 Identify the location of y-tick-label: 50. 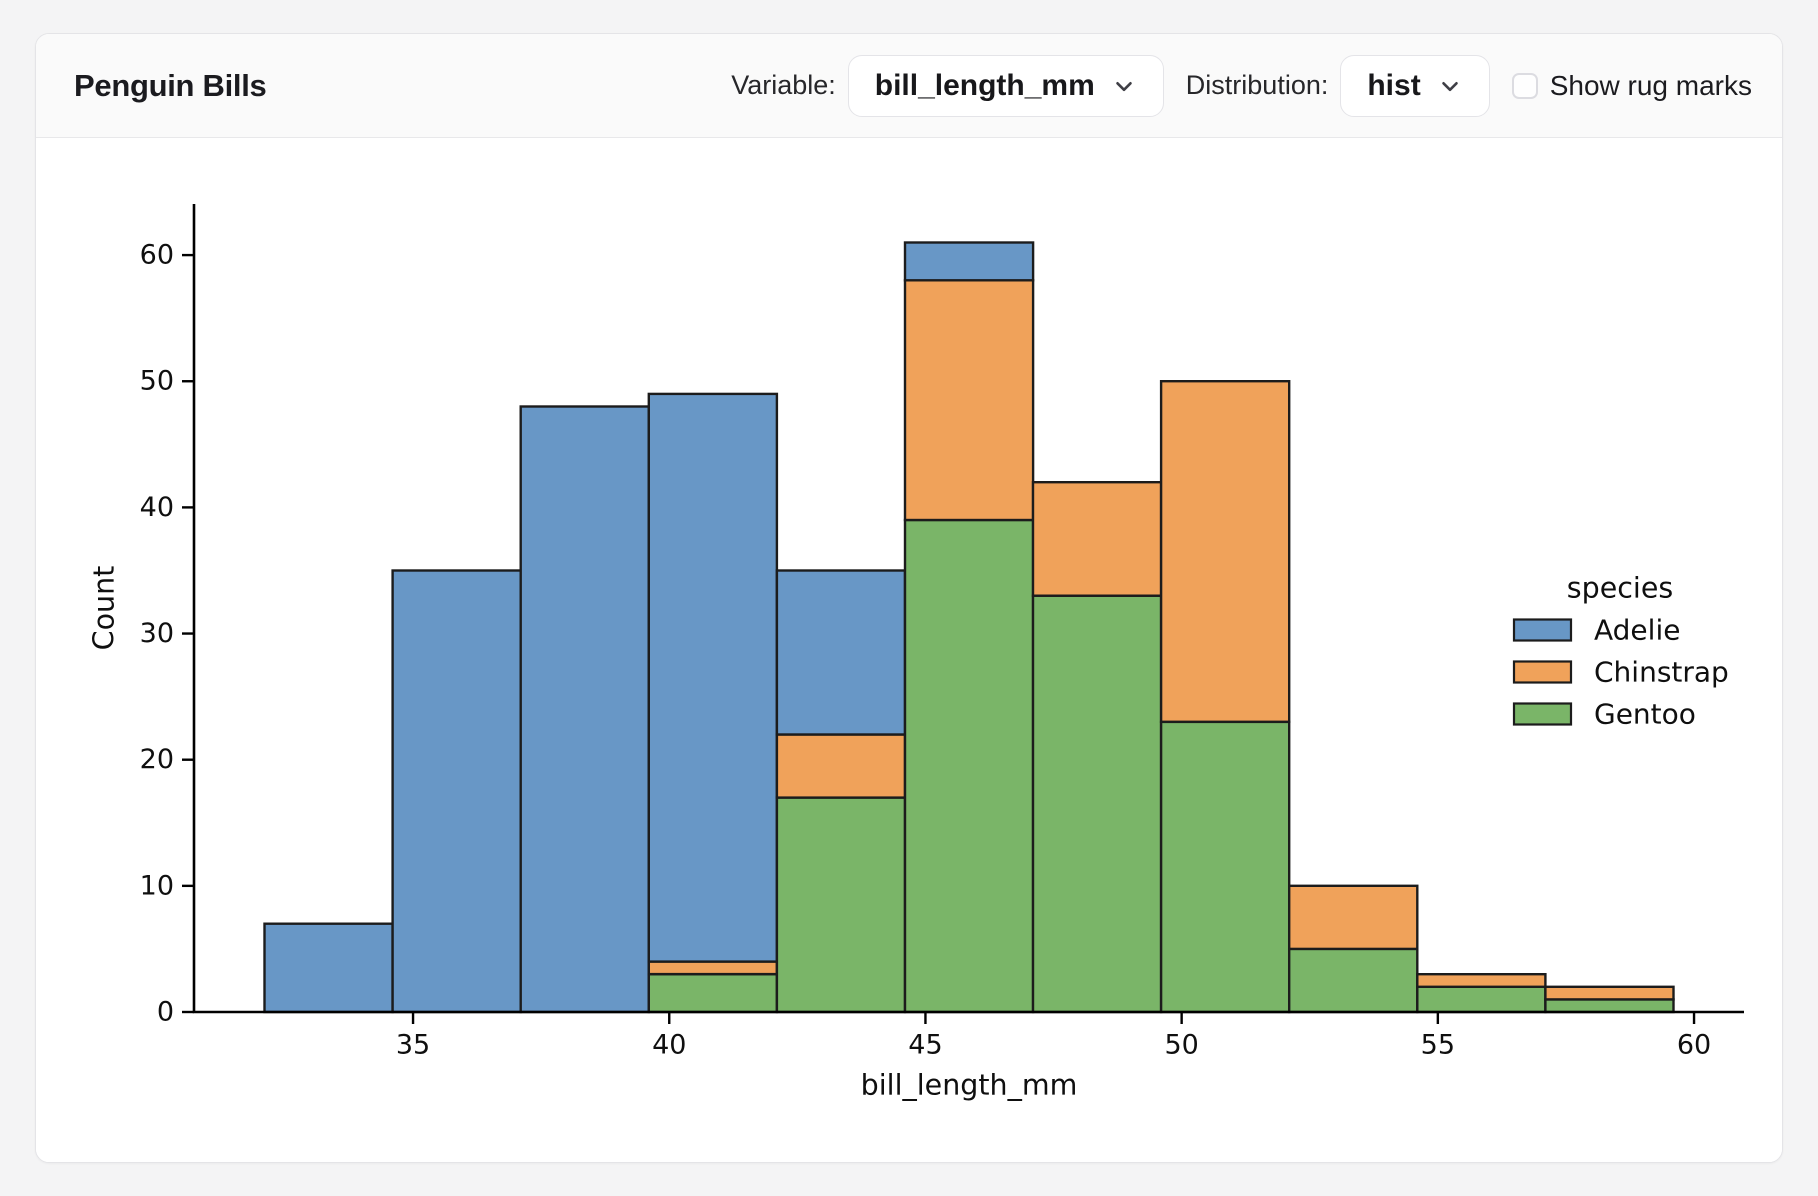
(157, 381).